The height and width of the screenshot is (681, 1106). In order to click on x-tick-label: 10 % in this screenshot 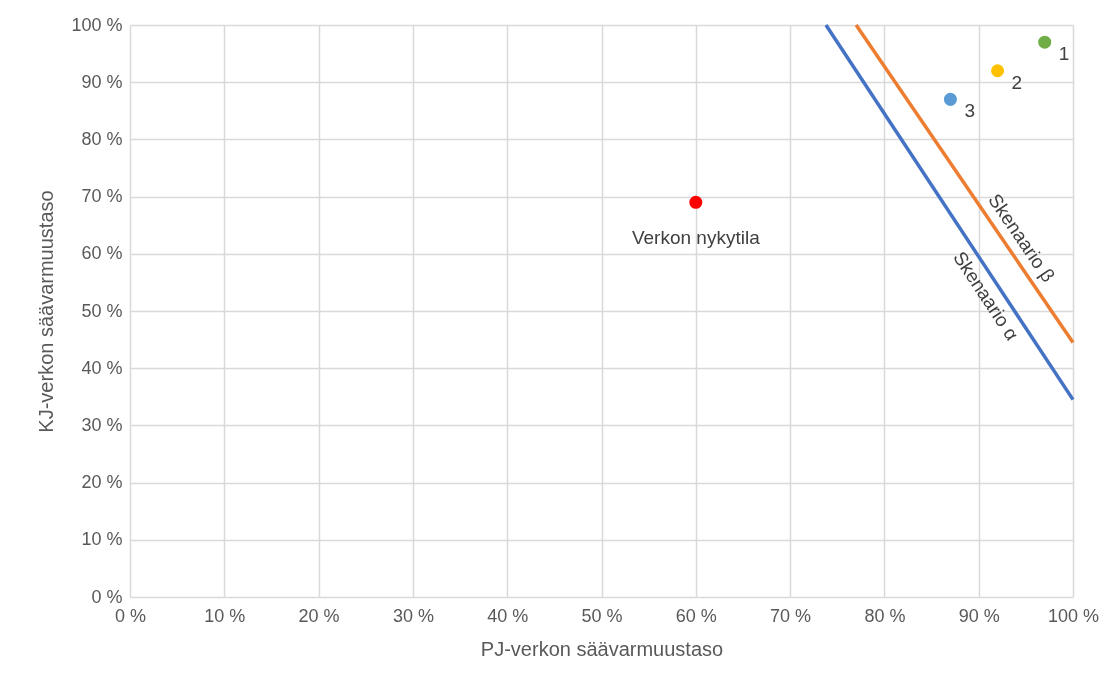, I will do `click(225, 615)`.